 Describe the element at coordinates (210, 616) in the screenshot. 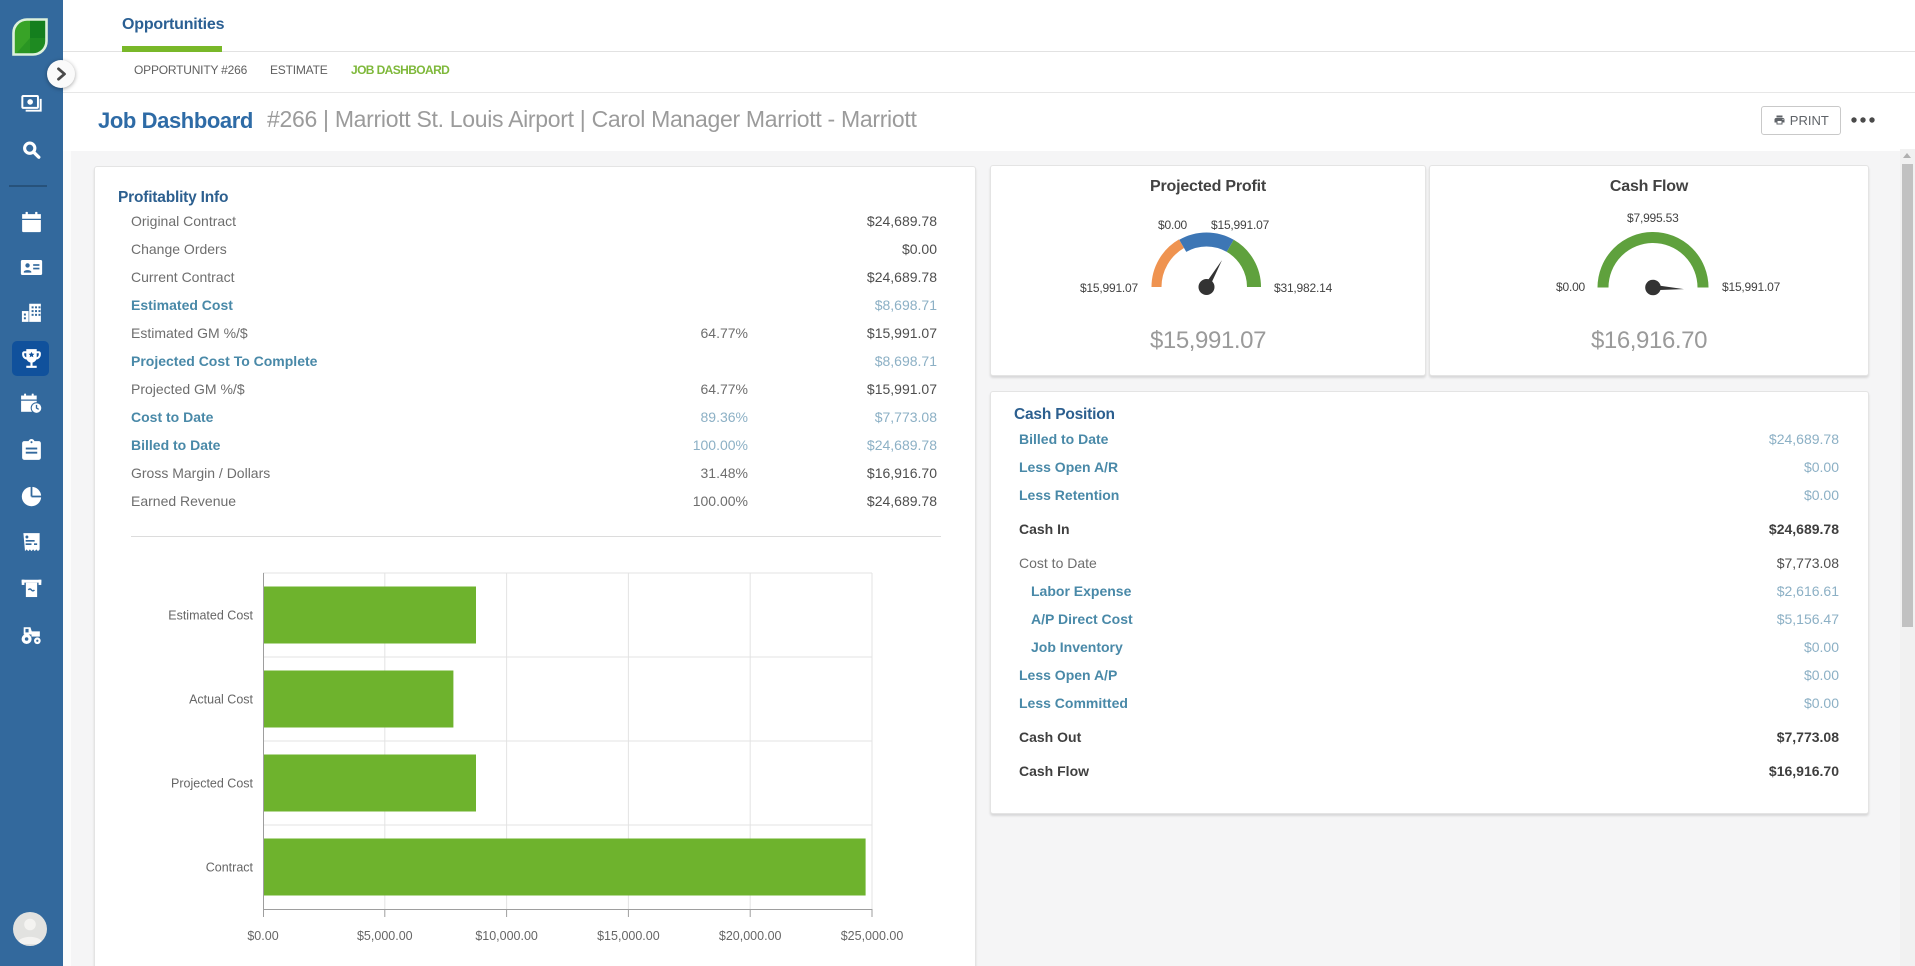

I see `svg-text: Estimated Cost` at that location.